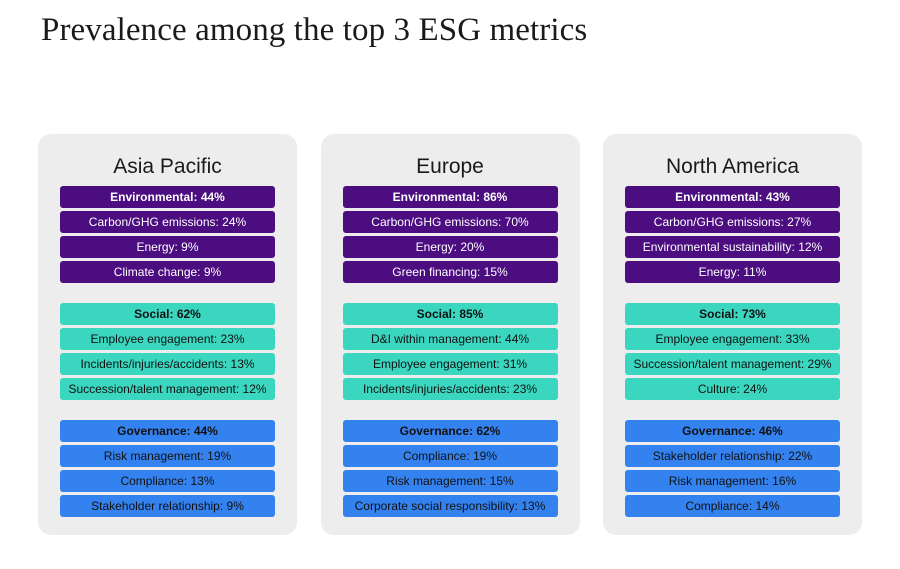 The height and width of the screenshot is (569, 900). What do you see at coordinates (732, 222) in the screenshot?
I see `metric-bar: Carbon/GHG emissions: 27%` at bounding box center [732, 222].